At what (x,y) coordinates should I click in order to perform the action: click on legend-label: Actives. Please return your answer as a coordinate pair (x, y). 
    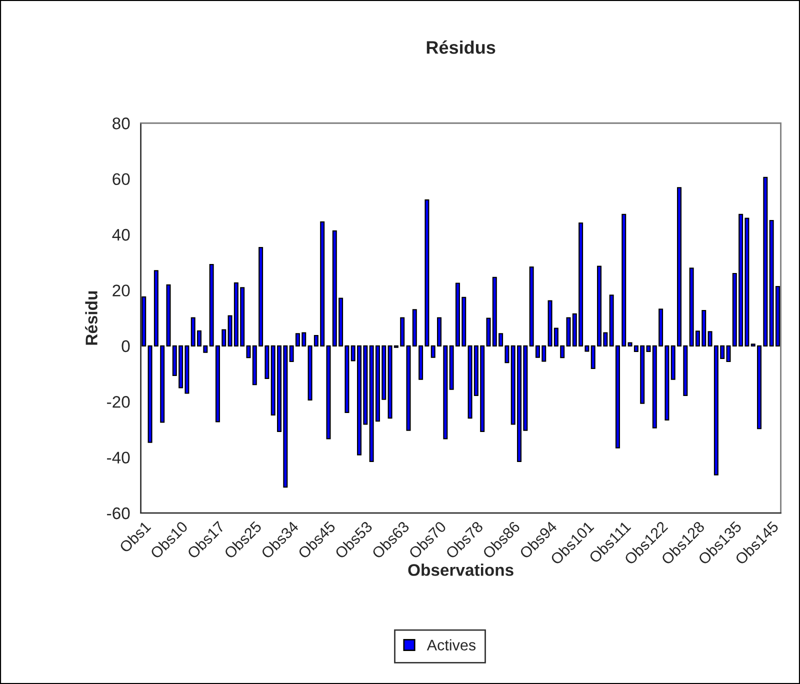
    Looking at the image, I should click on (451, 644).